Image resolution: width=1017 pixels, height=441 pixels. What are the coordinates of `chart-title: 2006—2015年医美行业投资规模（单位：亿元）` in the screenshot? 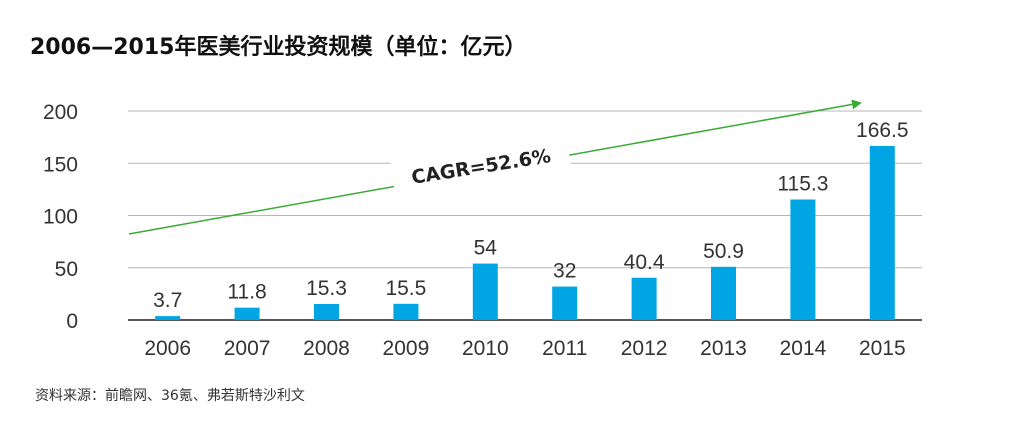 It's located at (278, 47).